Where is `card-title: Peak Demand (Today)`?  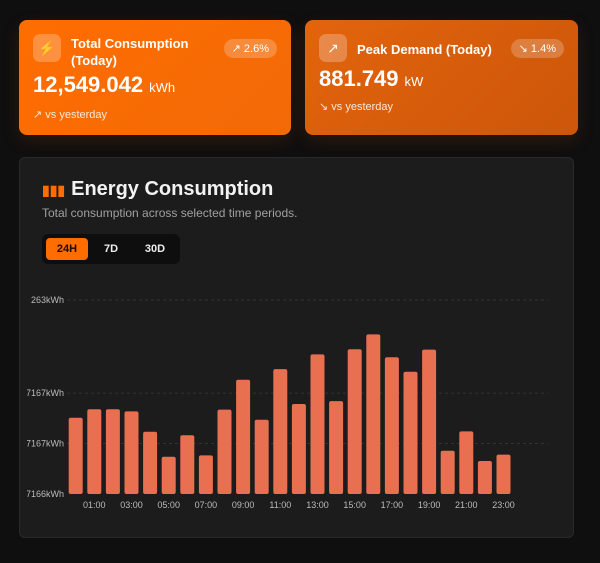 card-title: Peak Demand (Today) is located at coordinates (424, 49).